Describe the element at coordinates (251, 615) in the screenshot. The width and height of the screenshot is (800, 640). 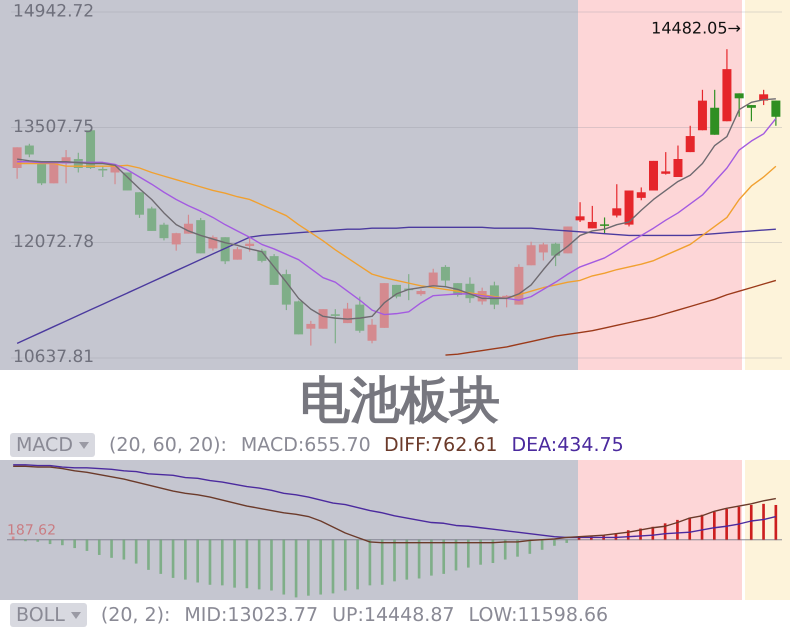
I see `text: MID:13023.77` at that location.